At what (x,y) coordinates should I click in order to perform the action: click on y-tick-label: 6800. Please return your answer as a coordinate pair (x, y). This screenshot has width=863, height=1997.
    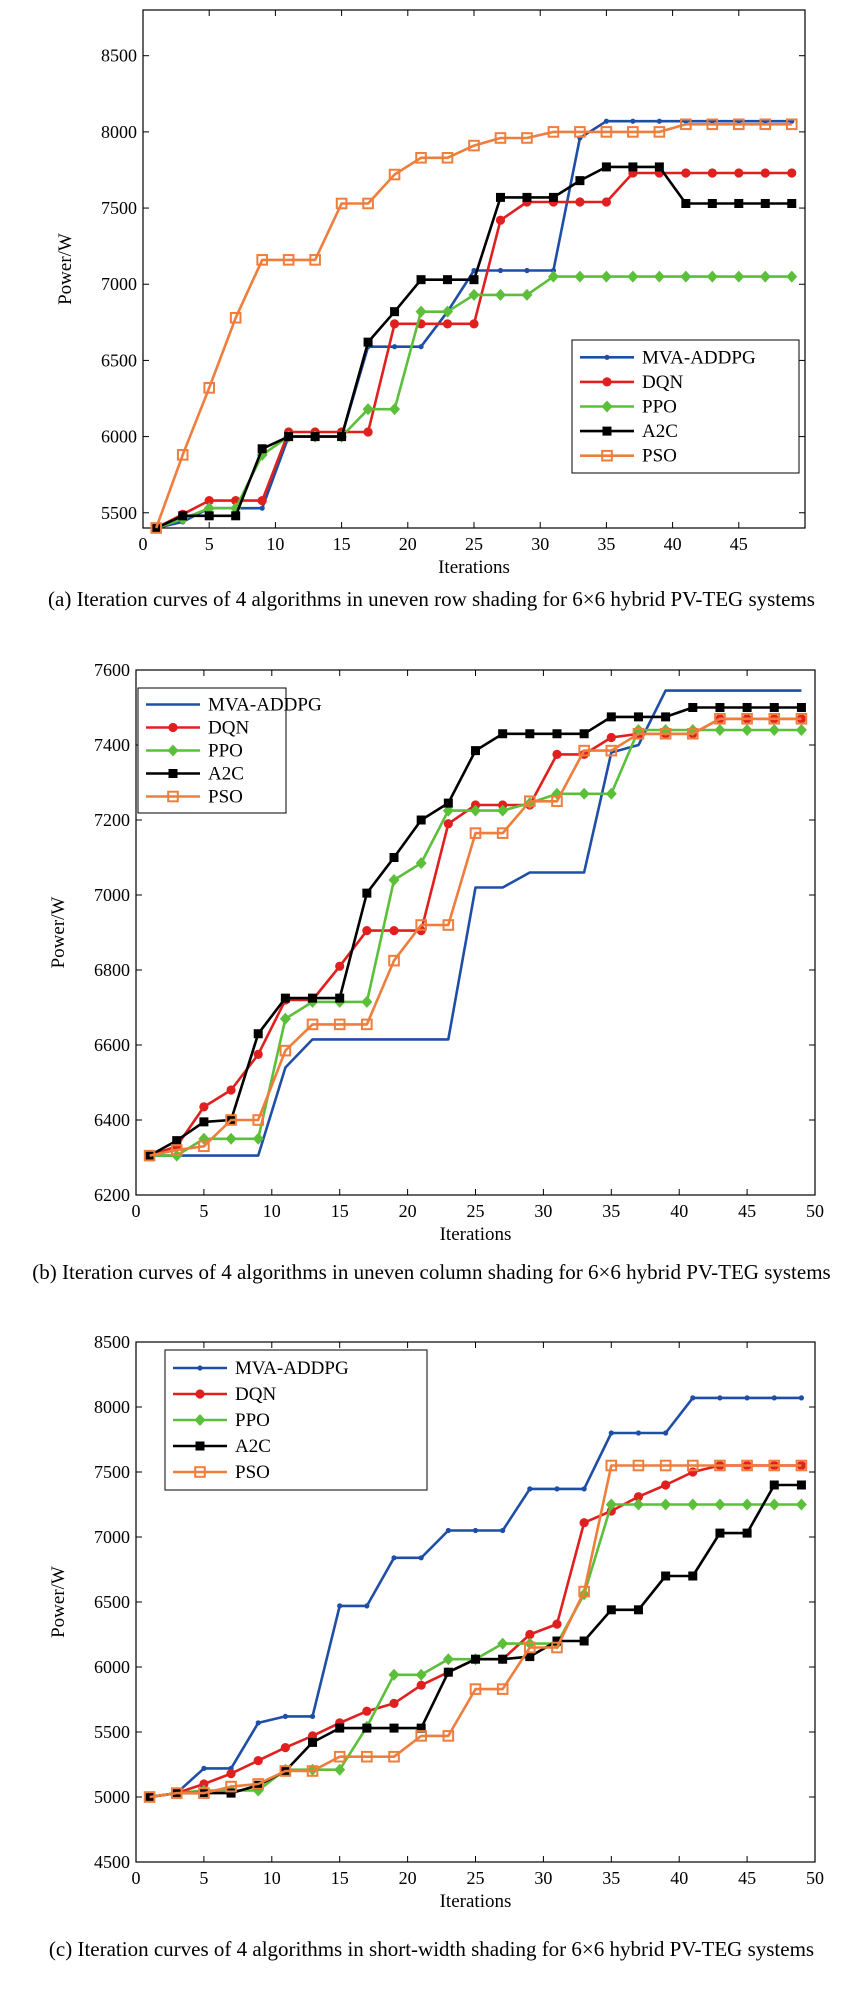
    Looking at the image, I should click on (112, 970).